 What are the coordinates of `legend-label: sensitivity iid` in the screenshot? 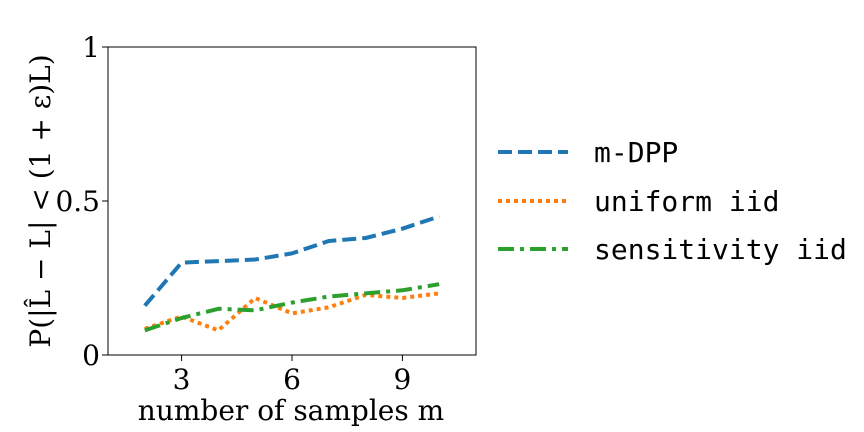 It's located at (720, 249).